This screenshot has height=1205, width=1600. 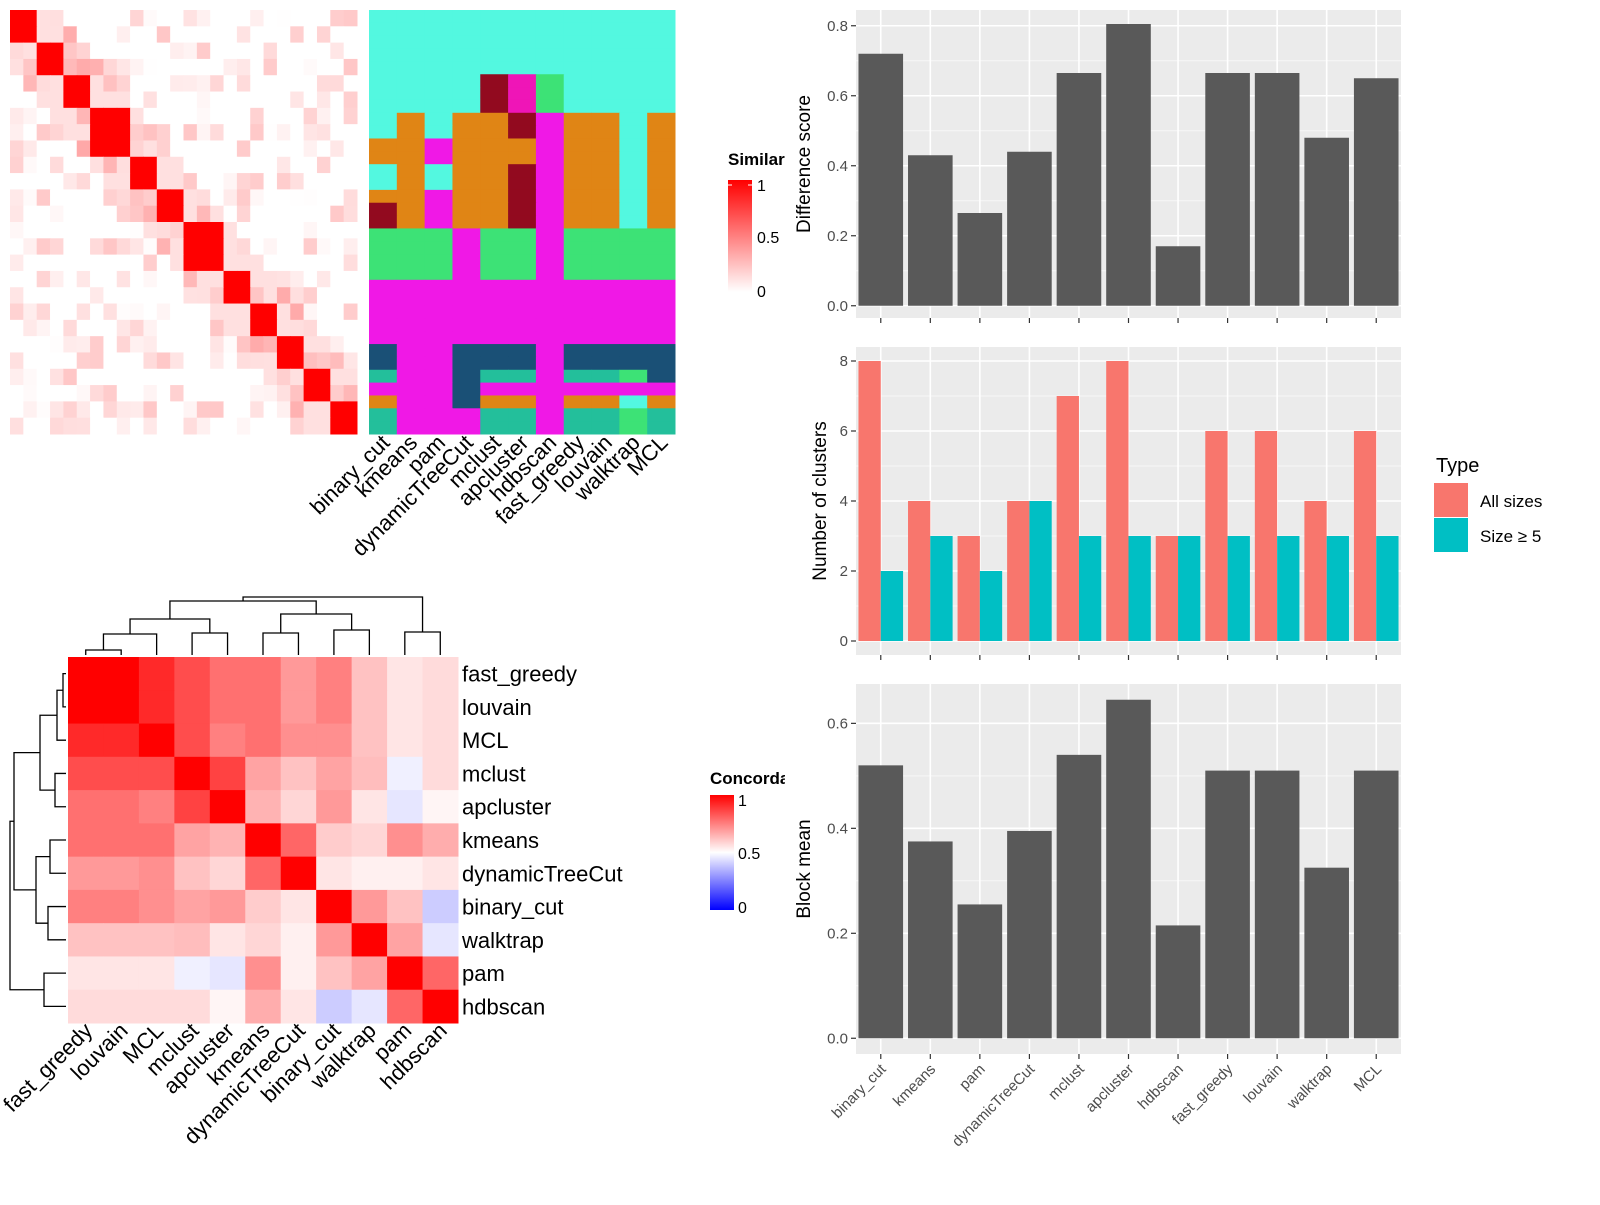 I want to click on dendrogram-branch, so click(x=281, y=643).